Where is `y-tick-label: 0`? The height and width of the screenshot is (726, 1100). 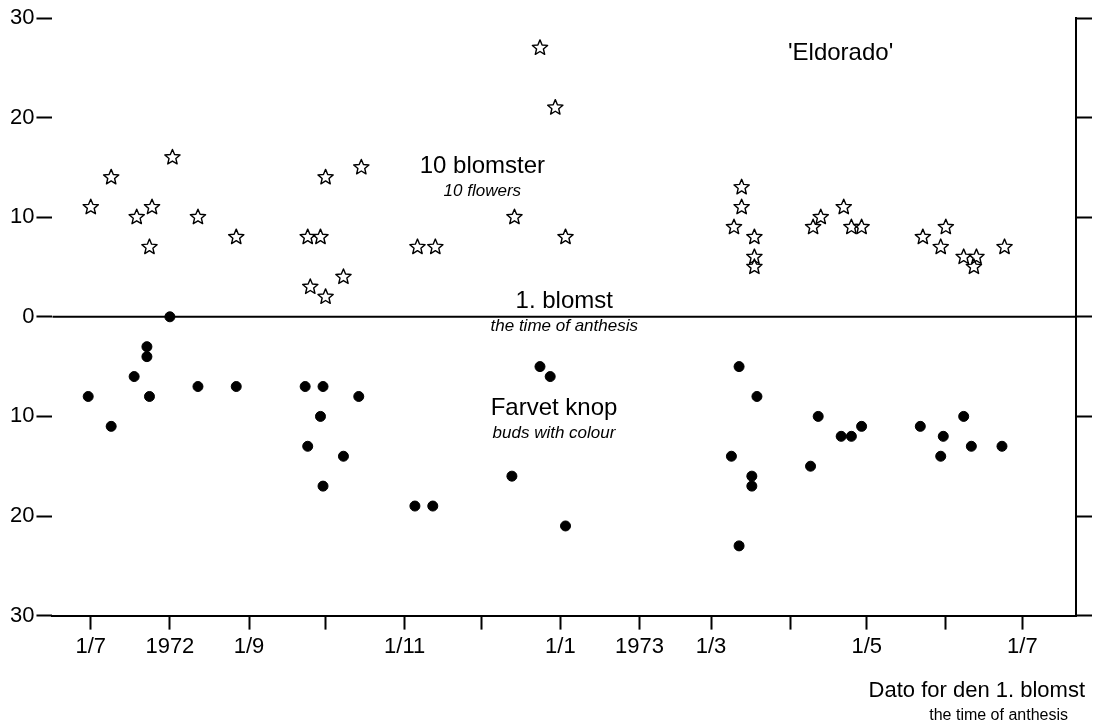 y-tick-label: 0 is located at coordinates (28, 315).